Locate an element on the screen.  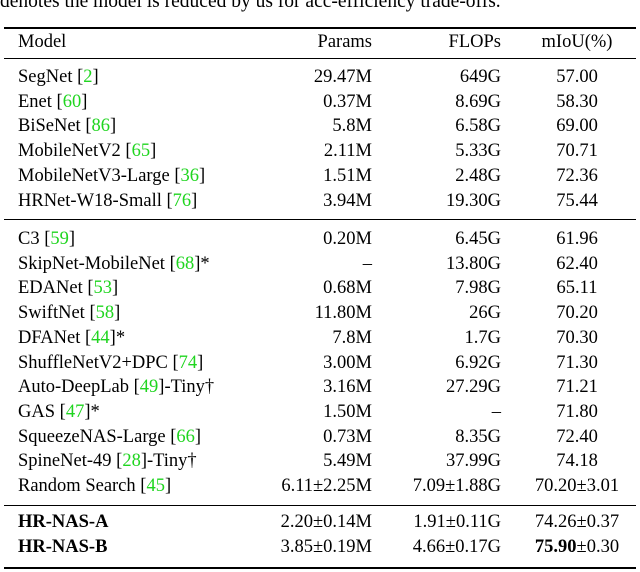
citation-link: 60 is located at coordinates (72, 101).